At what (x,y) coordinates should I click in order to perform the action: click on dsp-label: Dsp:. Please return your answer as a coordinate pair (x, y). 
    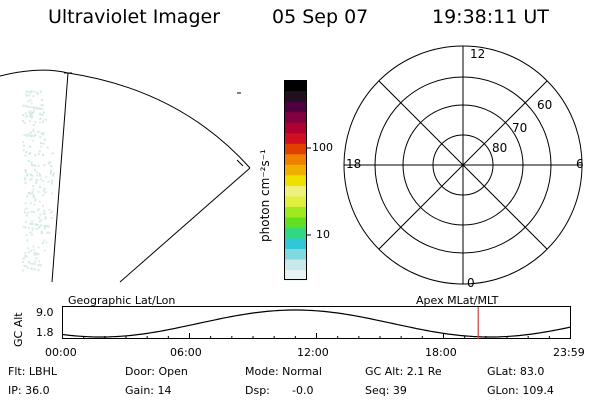
    Looking at the image, I should click on (257, 390).